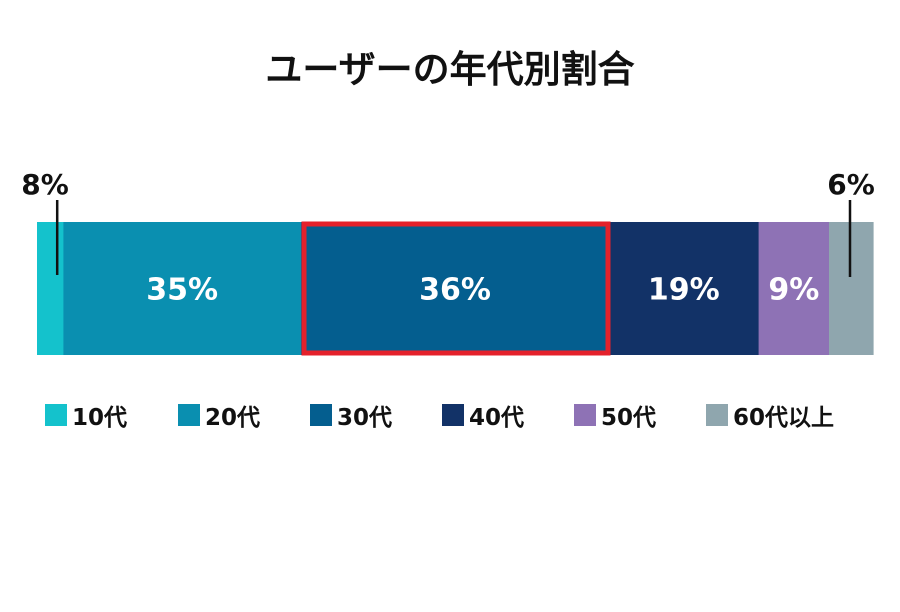 The height and width of the screenshot is (612, 900). Describe the element at coordinates (783, 418) in the screenshot. I see `legend-label-6: 60代以上` at that location.